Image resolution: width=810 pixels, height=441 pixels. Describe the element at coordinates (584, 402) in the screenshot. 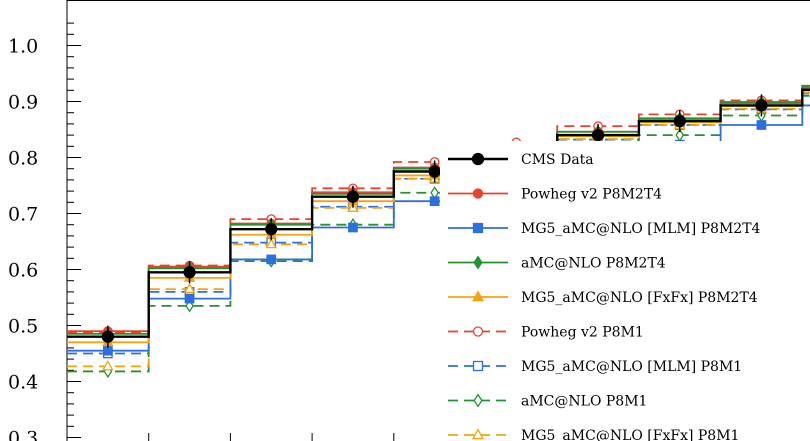

I see `legend-label: aMC@NLO P8M1` at that location.